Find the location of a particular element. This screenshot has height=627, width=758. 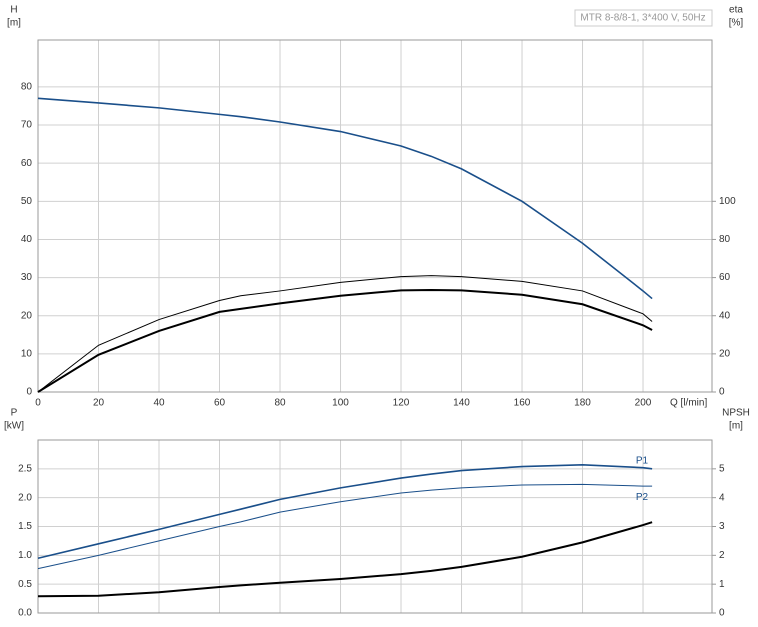

title-box is located at coordinates (643, 18).